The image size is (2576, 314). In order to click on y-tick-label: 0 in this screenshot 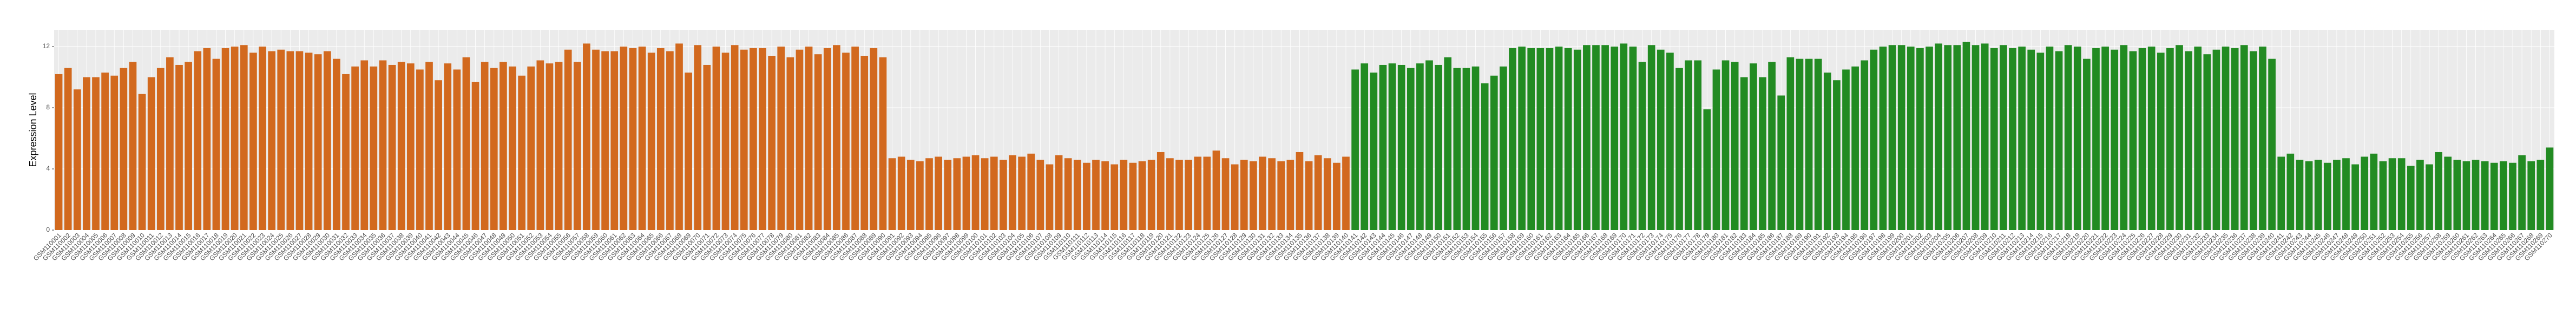, I will do `click(48, 229)`.